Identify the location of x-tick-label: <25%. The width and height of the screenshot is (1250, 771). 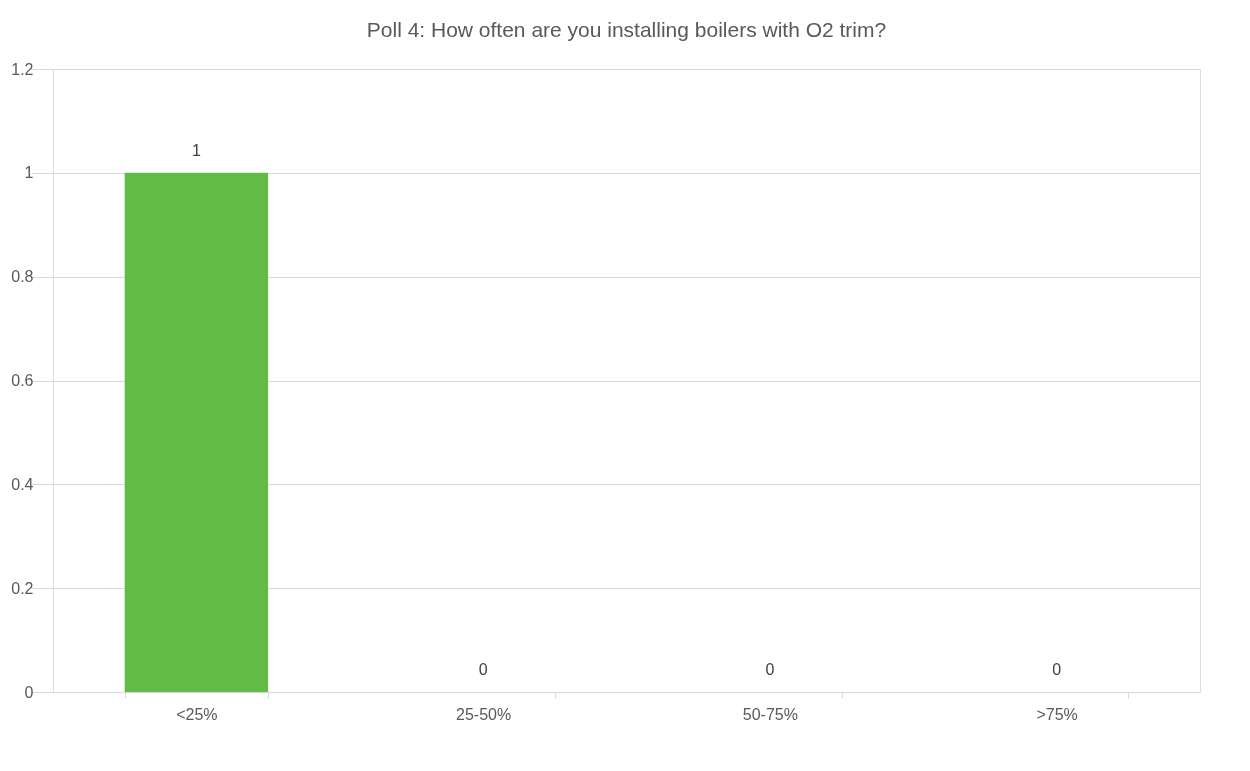
(197, 714).